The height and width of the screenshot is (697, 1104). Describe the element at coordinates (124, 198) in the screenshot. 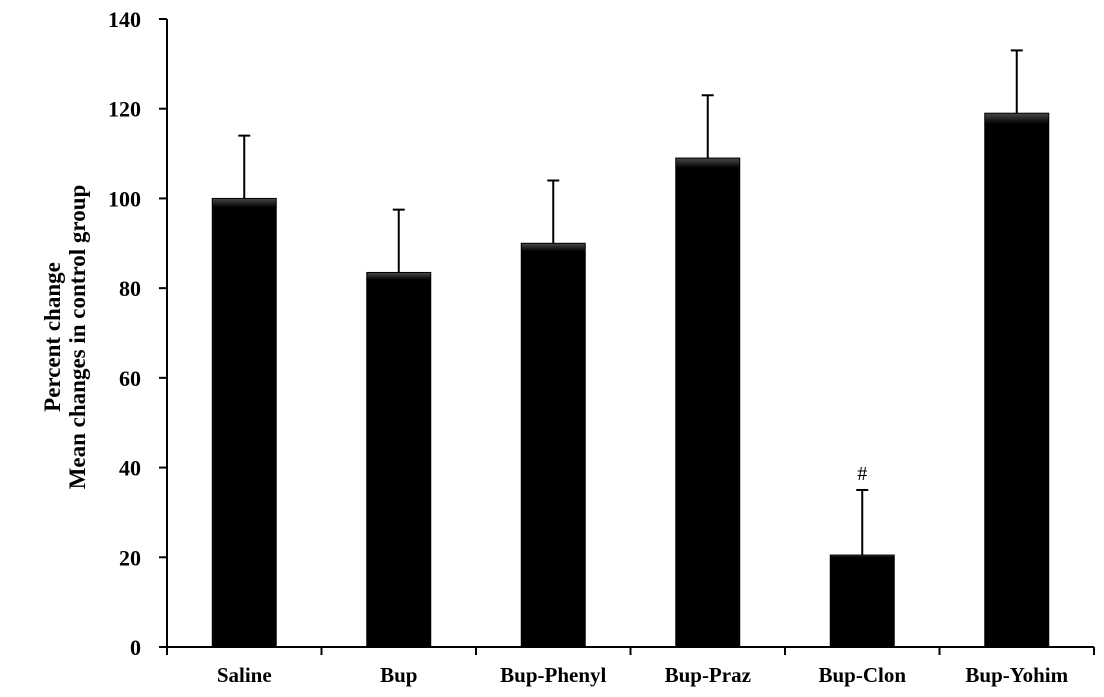

I see `y-tick-label: 100` at that location.